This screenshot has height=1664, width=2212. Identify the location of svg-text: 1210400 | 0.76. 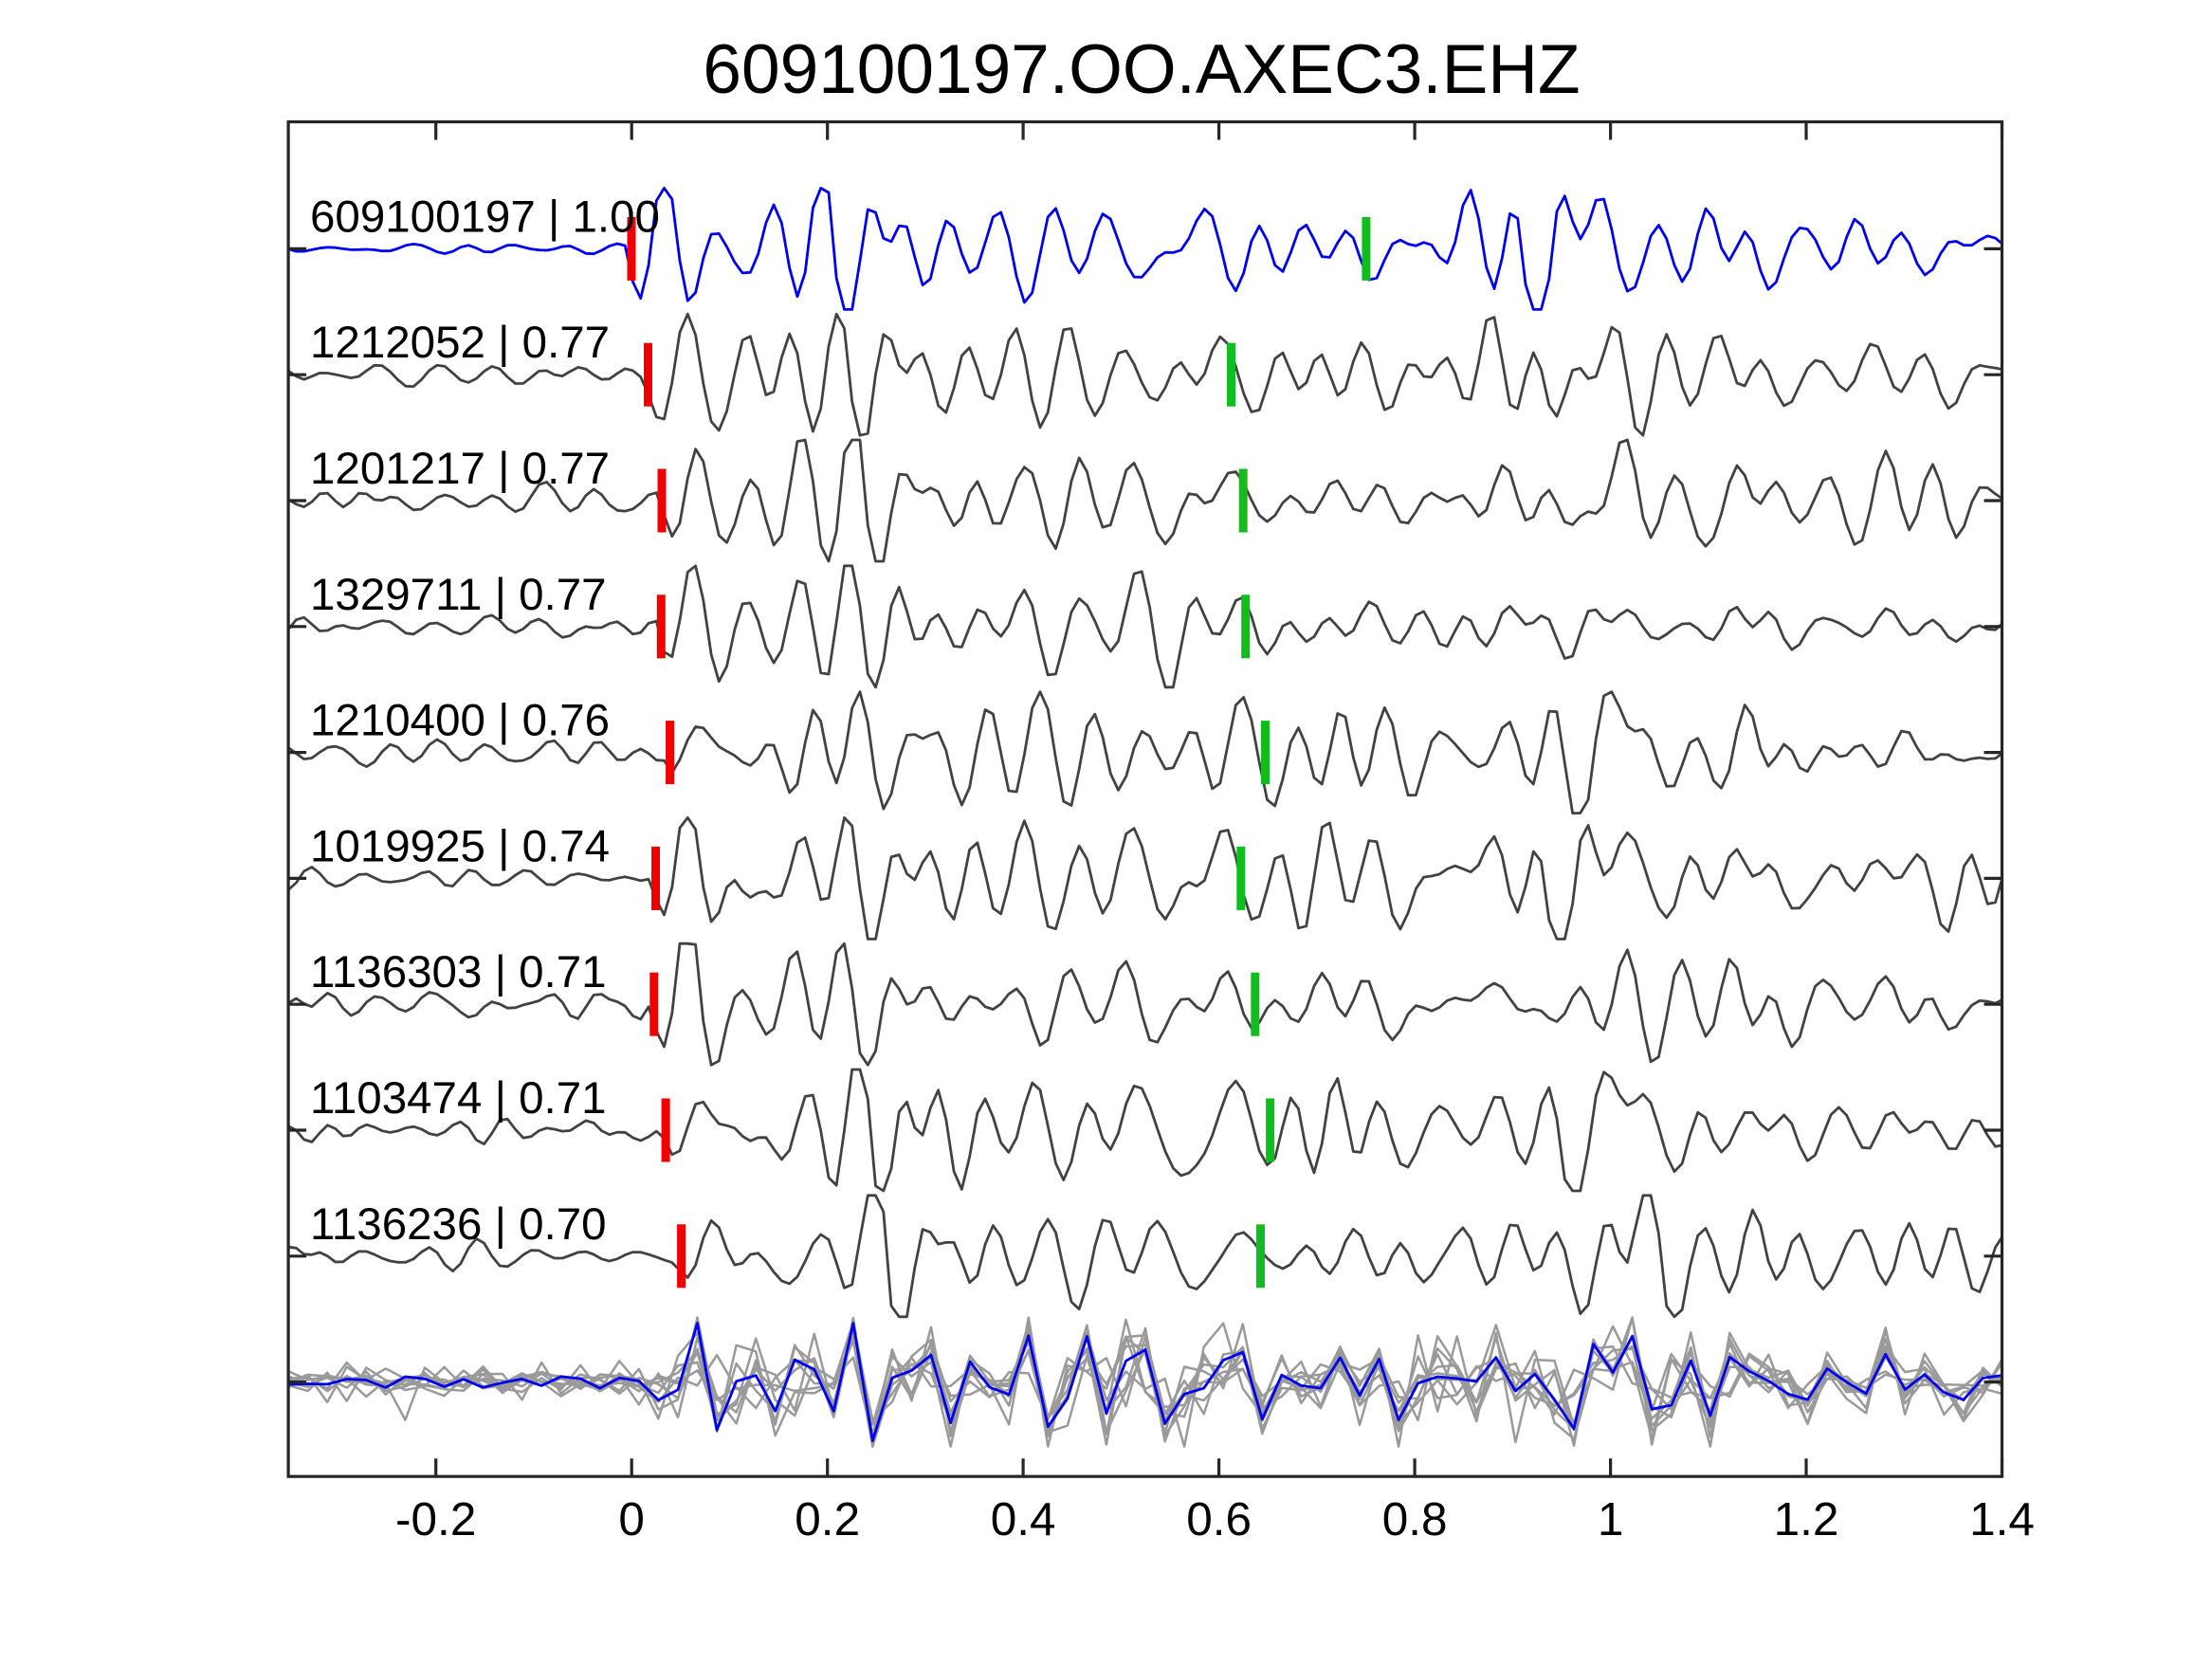
(460, 721).